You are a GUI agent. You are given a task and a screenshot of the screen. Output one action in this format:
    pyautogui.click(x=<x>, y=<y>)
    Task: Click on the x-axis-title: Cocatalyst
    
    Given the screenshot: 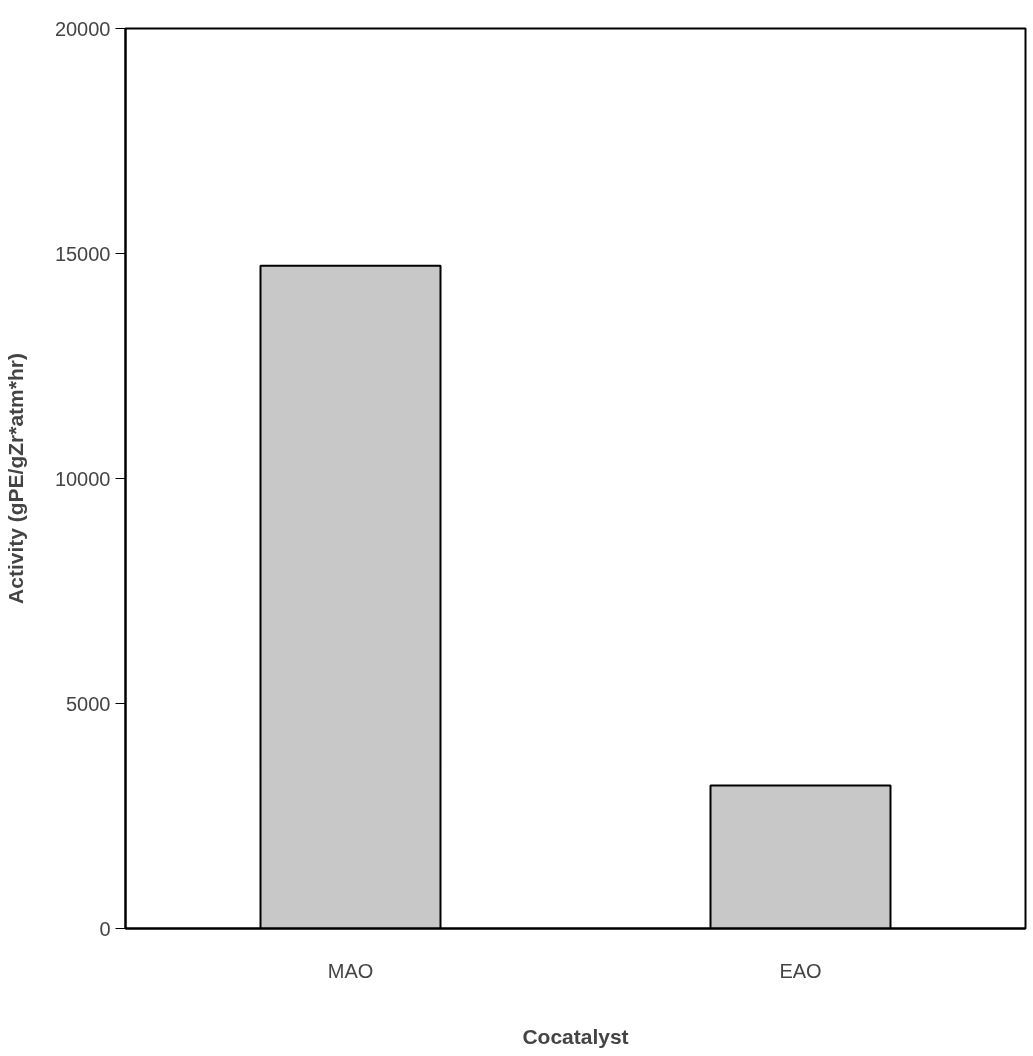 What is the action you would take?
    pyautogui.click(x=575, y=1036)
    